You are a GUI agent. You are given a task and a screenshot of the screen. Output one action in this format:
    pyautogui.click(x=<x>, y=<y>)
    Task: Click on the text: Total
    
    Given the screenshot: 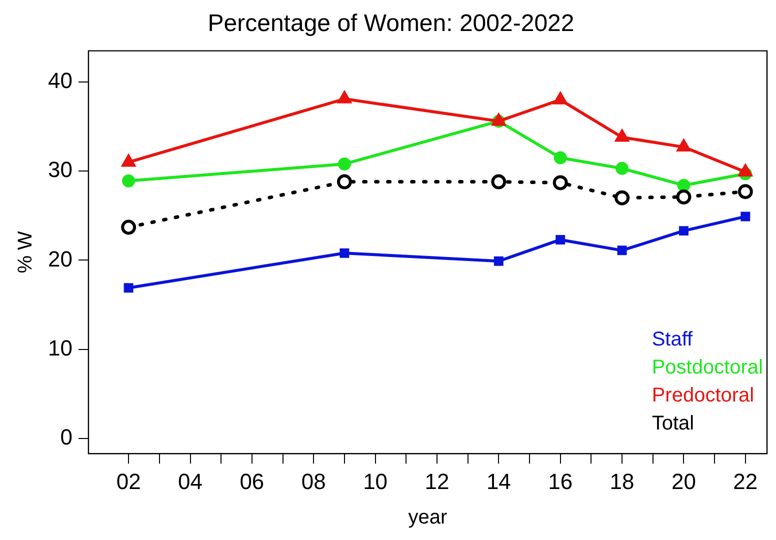 What is the action you would take?
    pyautogui.click(x=673, y=423)
    